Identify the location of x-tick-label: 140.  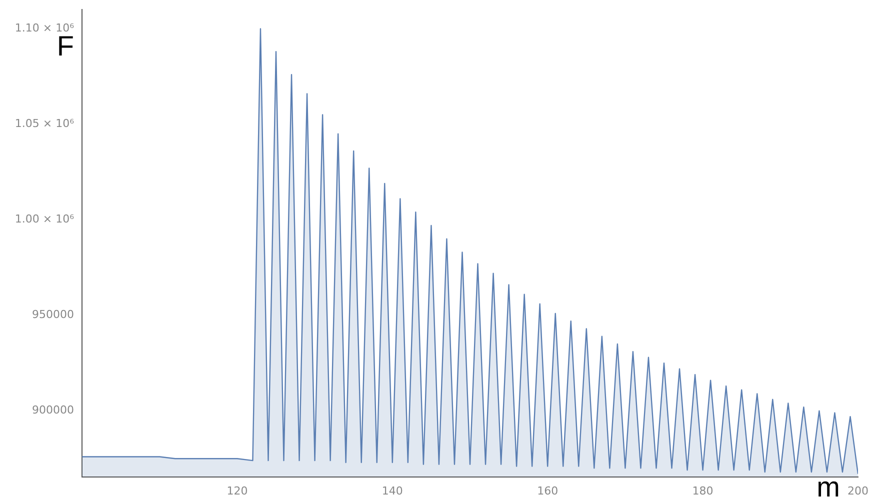
(392, 491).